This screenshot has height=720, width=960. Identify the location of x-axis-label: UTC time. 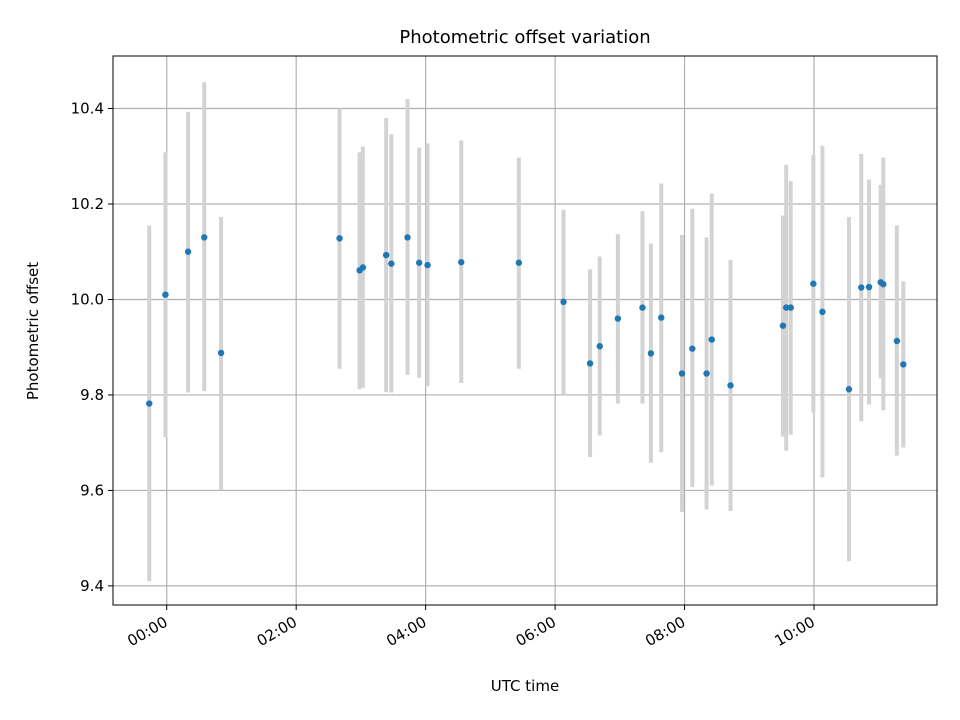
(525, 686).